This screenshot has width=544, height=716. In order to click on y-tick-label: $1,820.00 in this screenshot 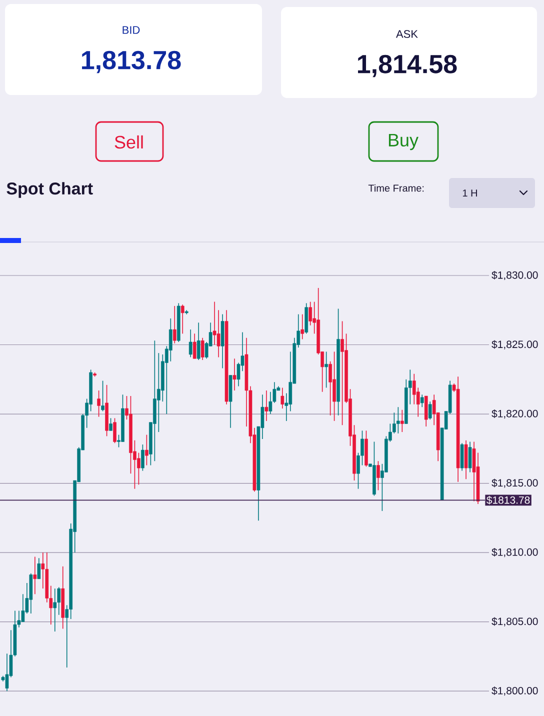, I will do `click(515, 414)`.